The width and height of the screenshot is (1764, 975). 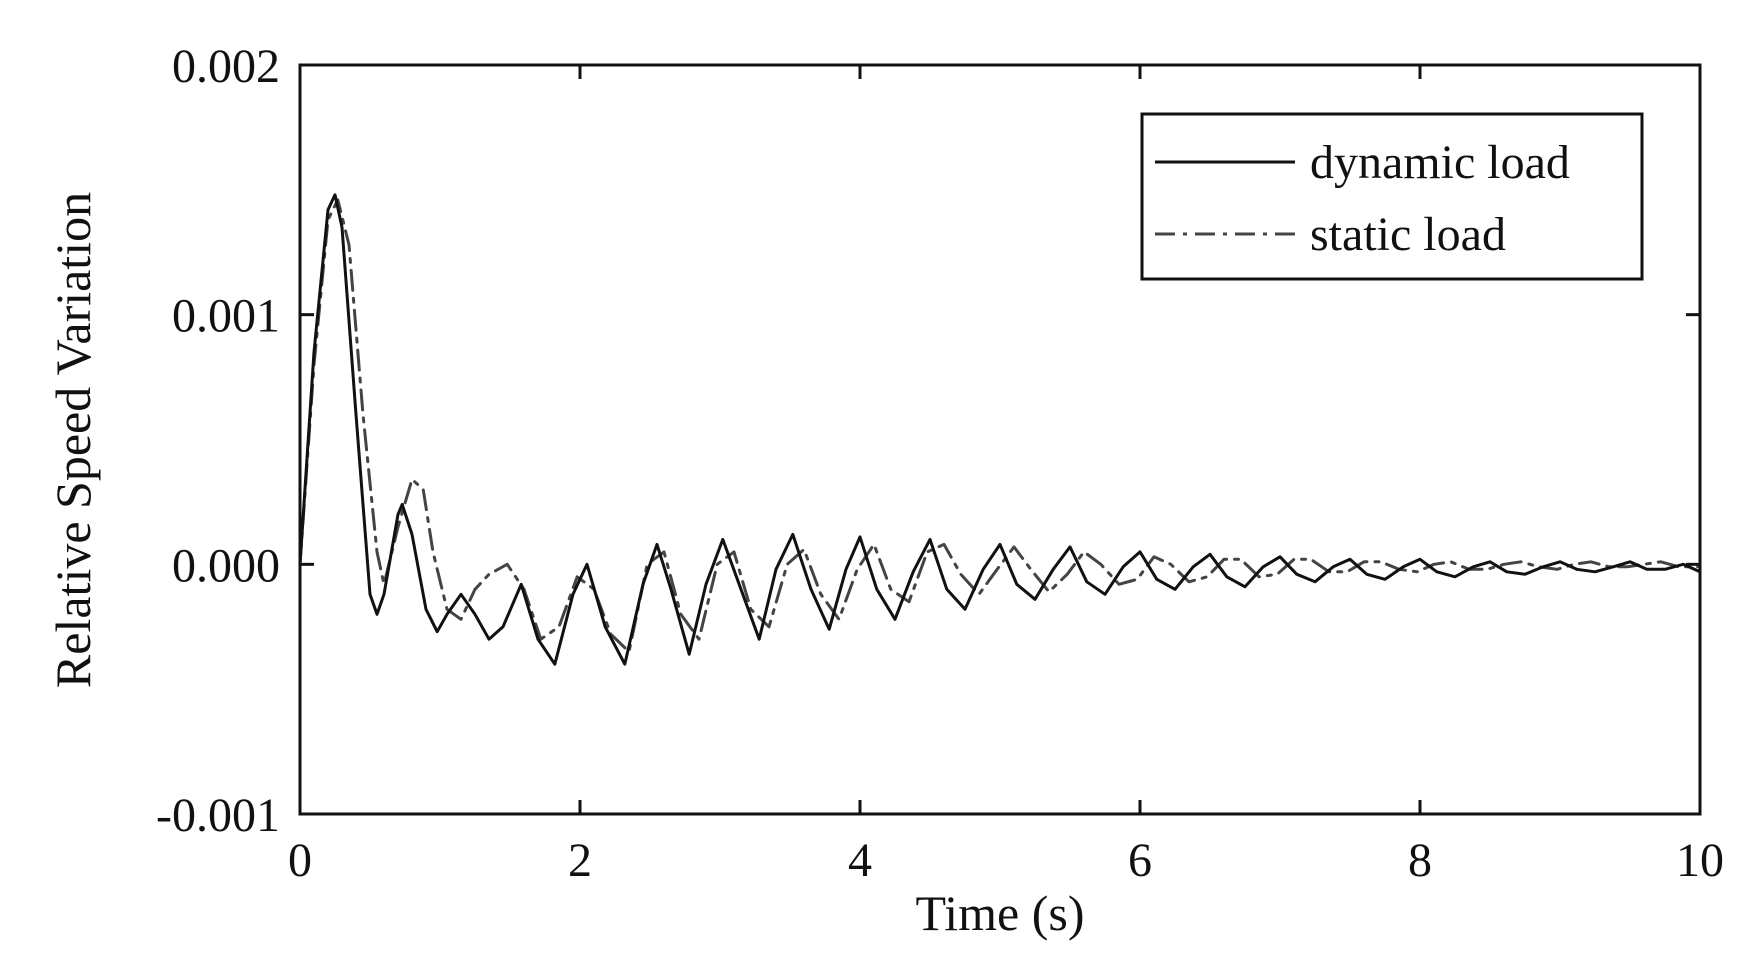 What do you see at coordinates (226, 66) in the screenshot?
I see `y-tick-label: 0.002` at bounding box center [226, 66].